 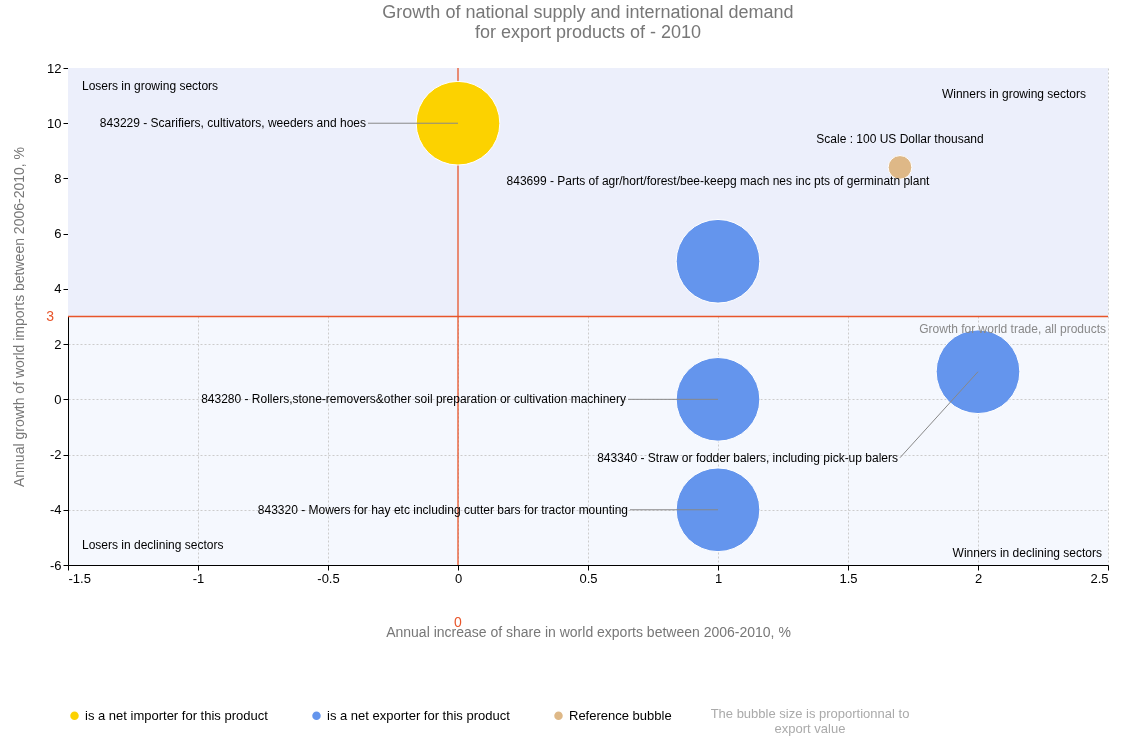 I want to click on legend-label: is a net importer for this product, so click(x=177, y=715).